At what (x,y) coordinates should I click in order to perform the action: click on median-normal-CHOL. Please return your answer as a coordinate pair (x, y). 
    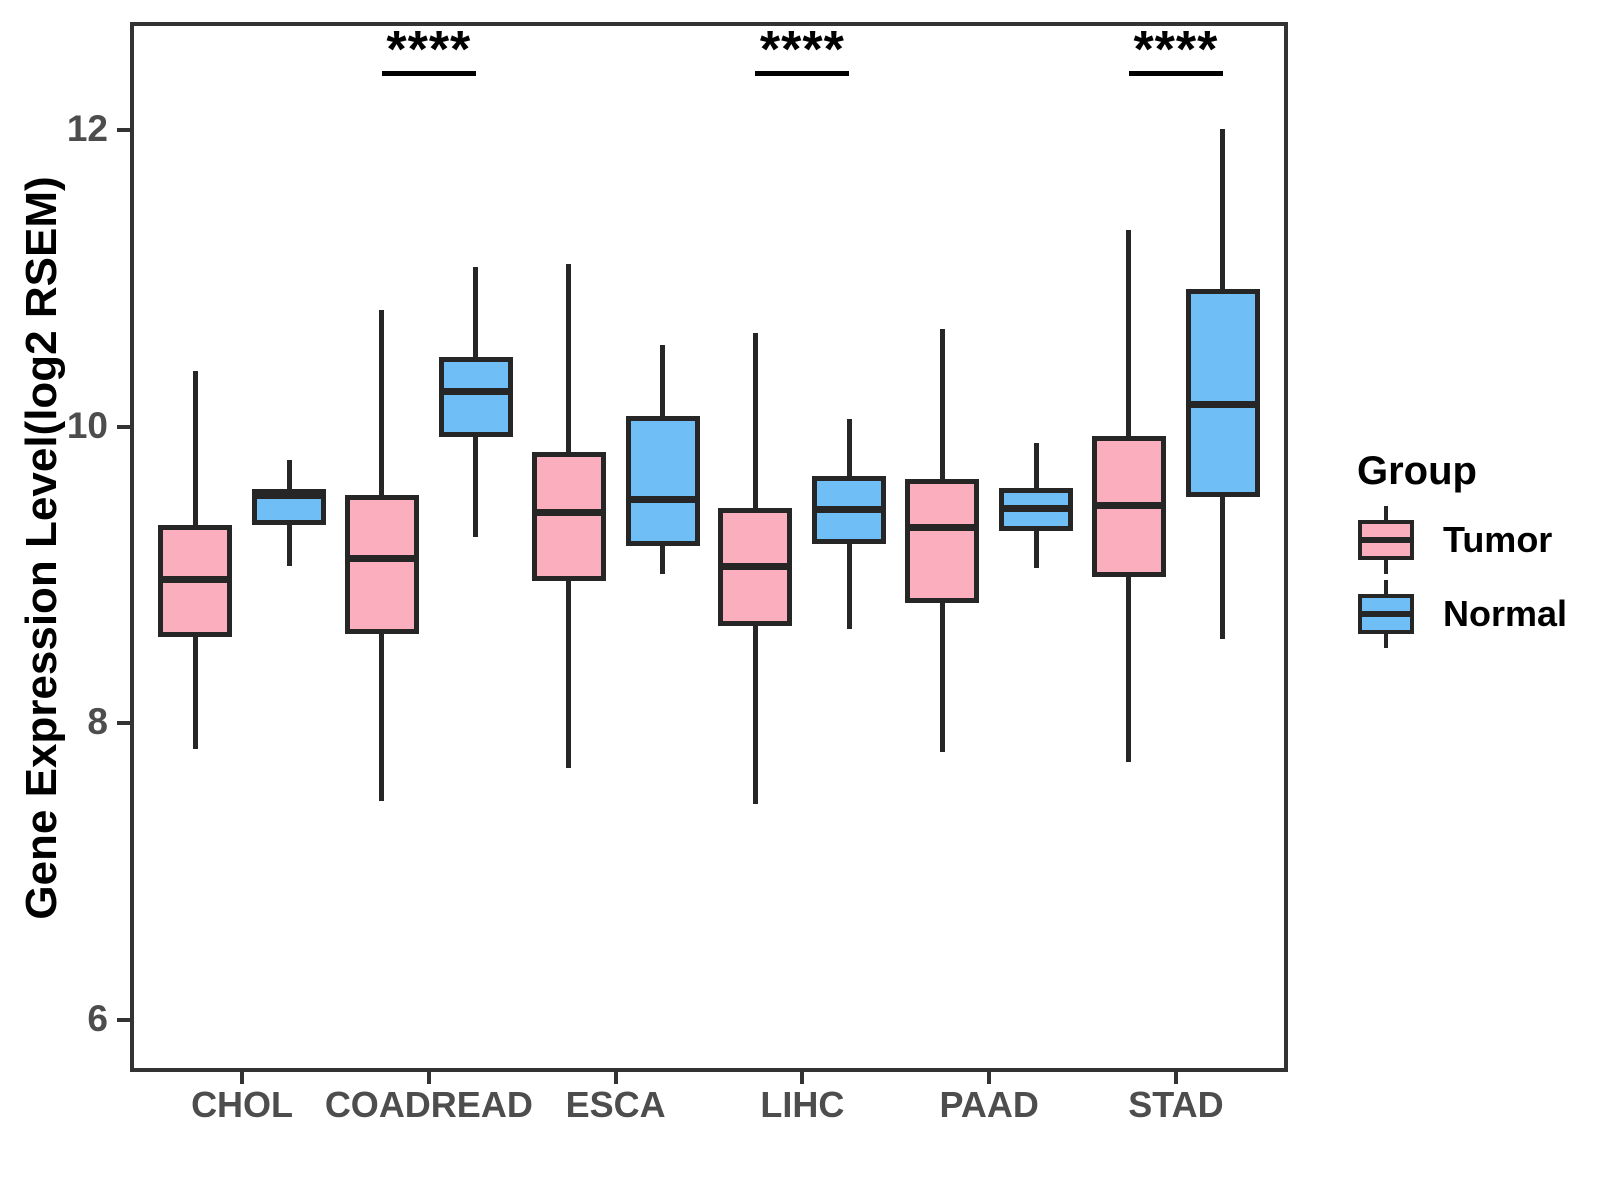
    Looking at the image, I should click on (289, 495).